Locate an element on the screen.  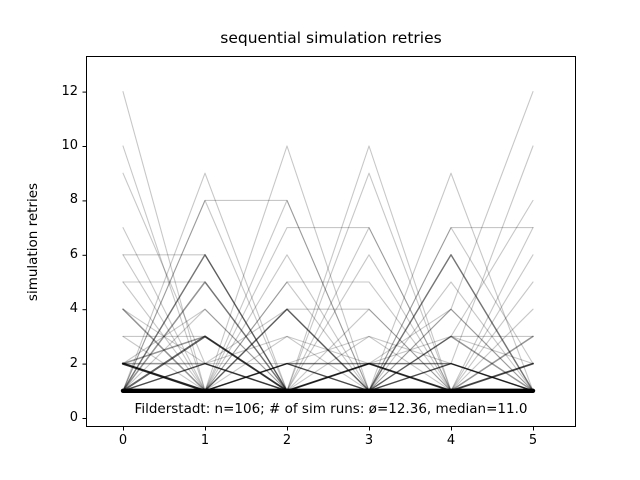
chart-title: sequential simulation retries is located at coordinates (331, 38).